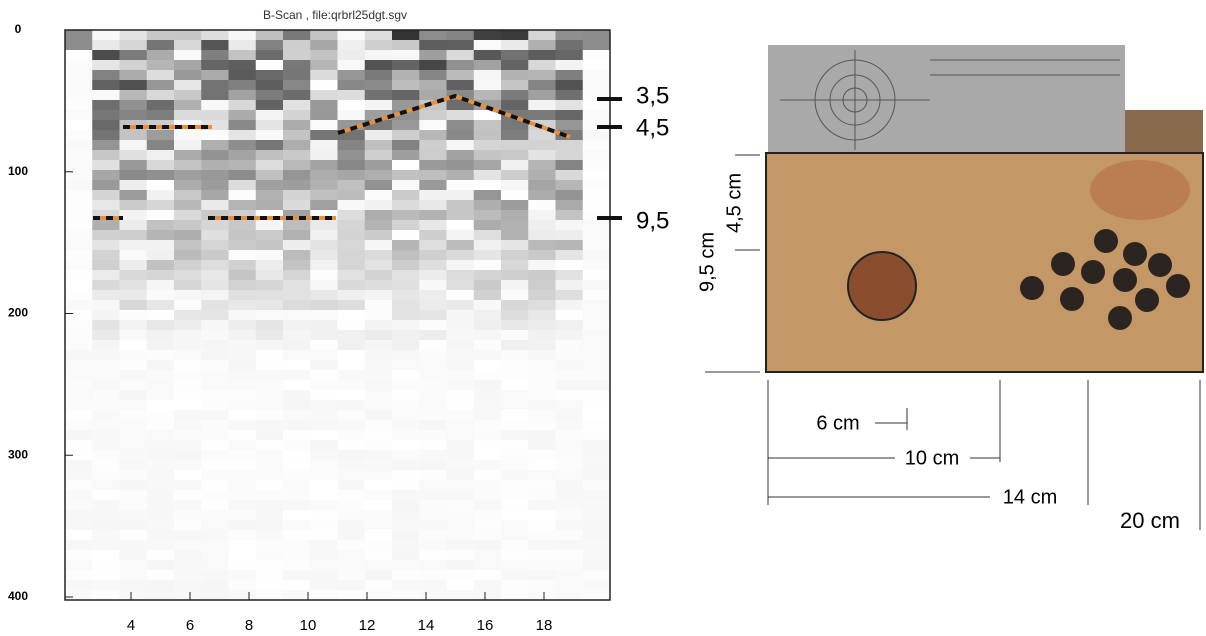 Image resolution: width=1206 pixels, height=636 pixels. What do you see at coordinates (707, 262) in the screenshot?
I see `dimension-label: 9,5 cm` at bounding box center [707, 262].